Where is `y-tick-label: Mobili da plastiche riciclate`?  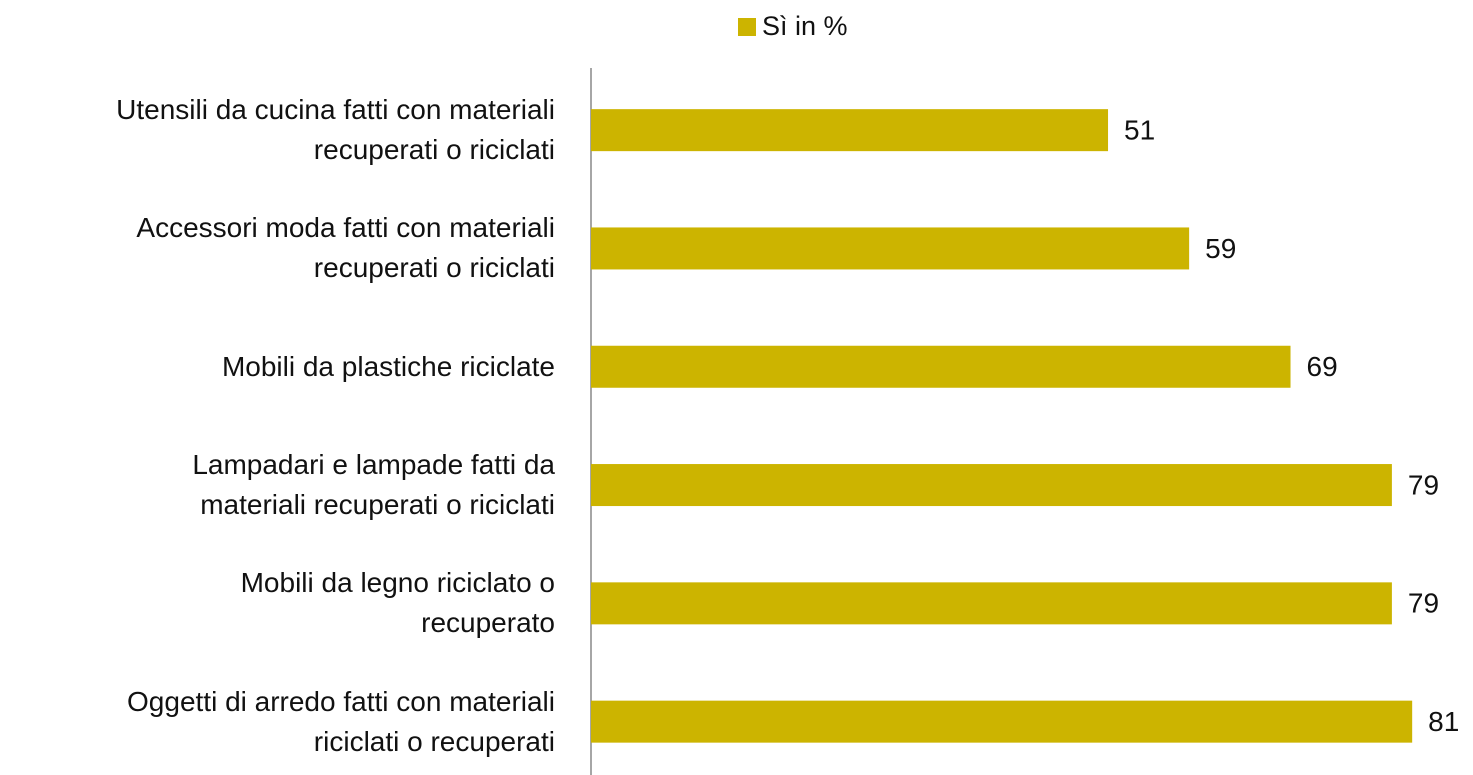 y-tick-label: Mobili da plastiche riciclate is located at coordinates (388, 366).